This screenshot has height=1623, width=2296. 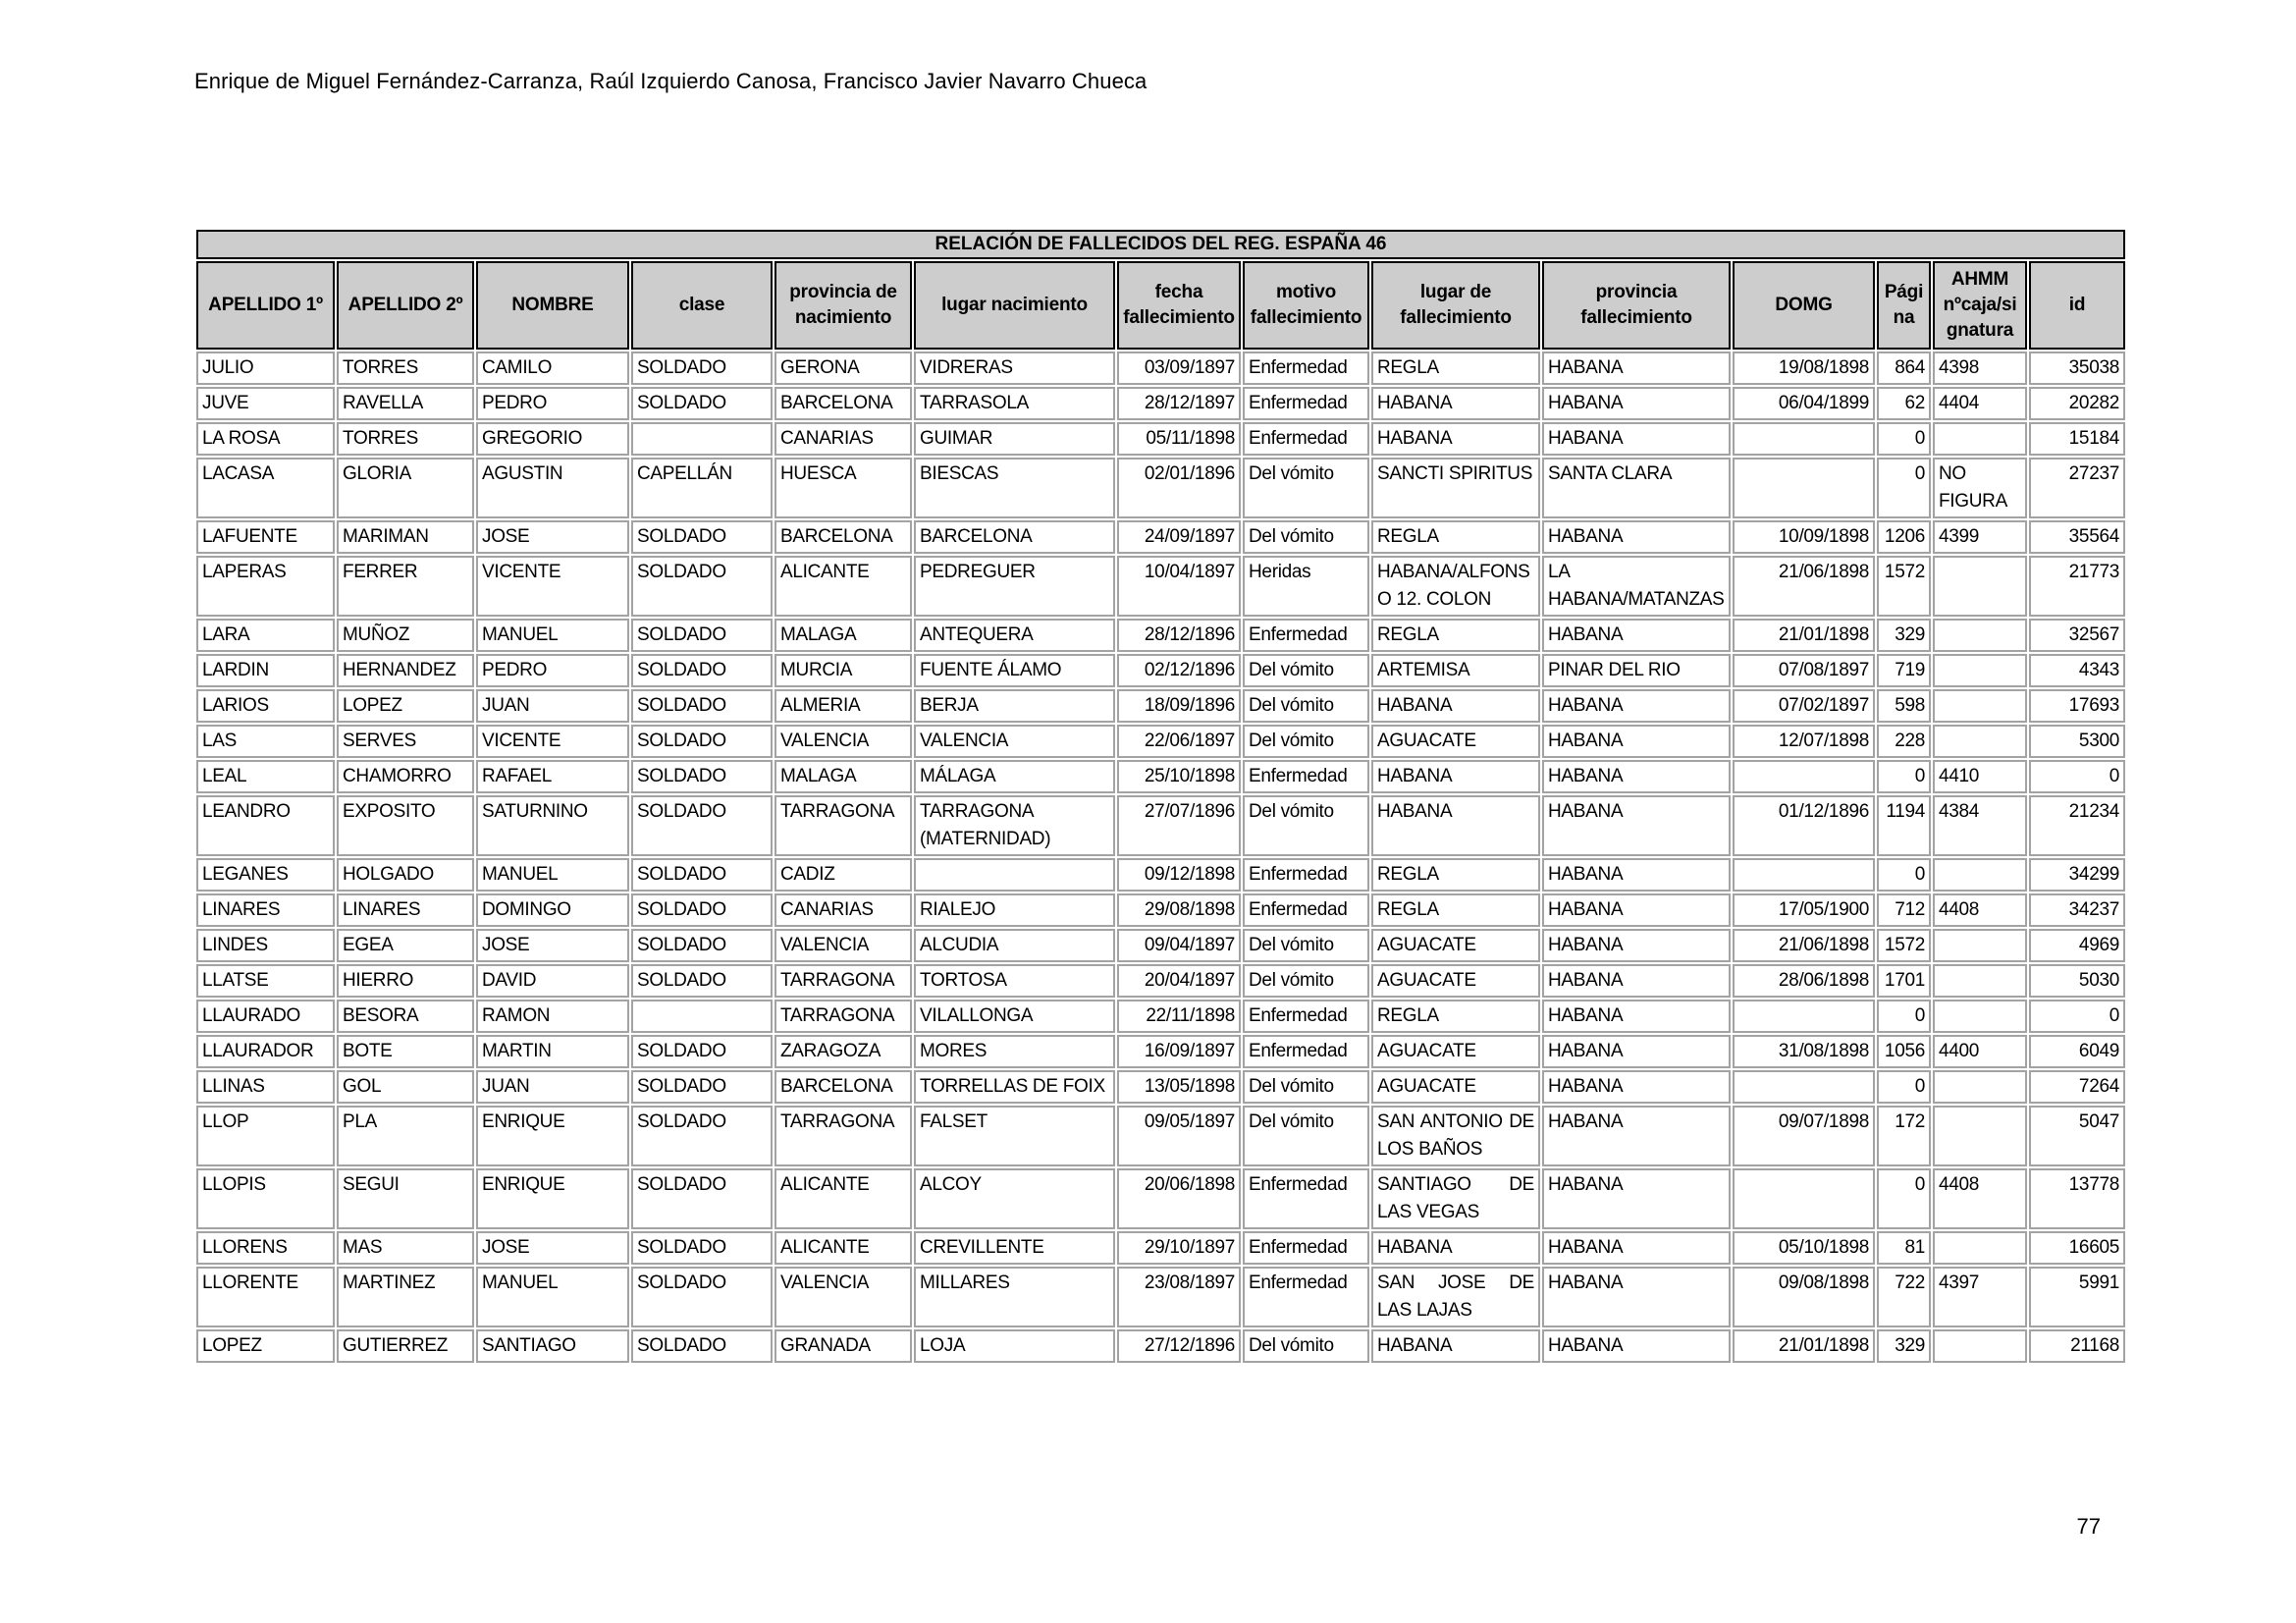 What do you see at coordinates (265, 776) in the screenshot?
I see `cell-apellido1: LEAL` at bounding box center [265, 776].